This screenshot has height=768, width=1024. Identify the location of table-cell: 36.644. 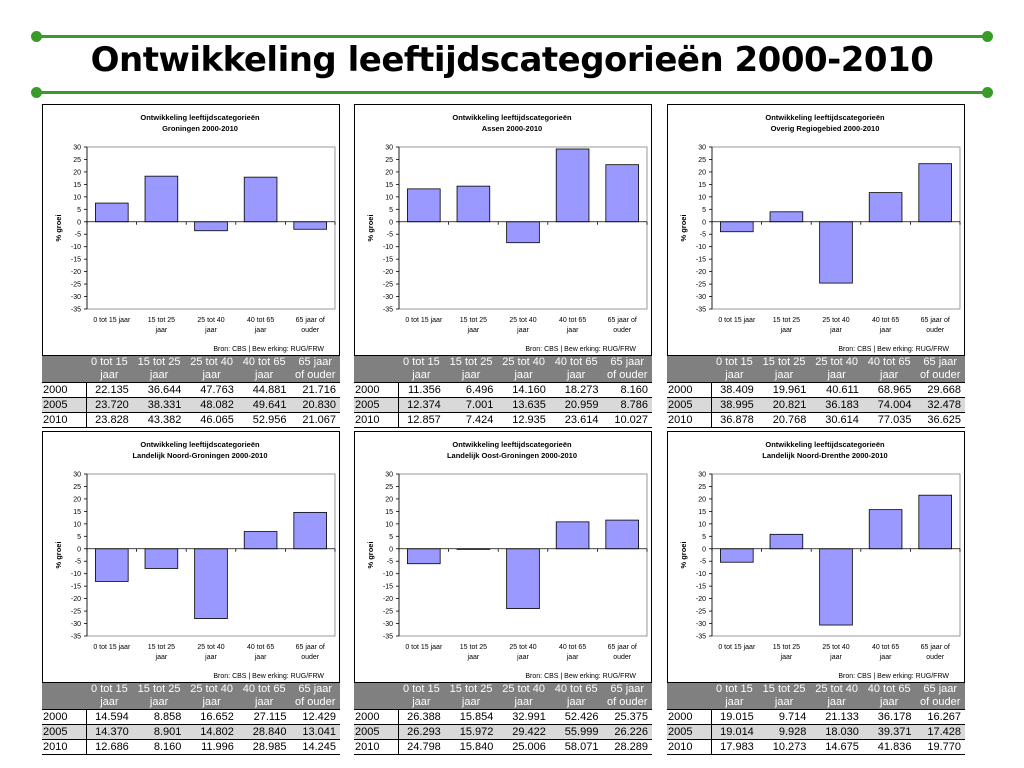
(159, 390).